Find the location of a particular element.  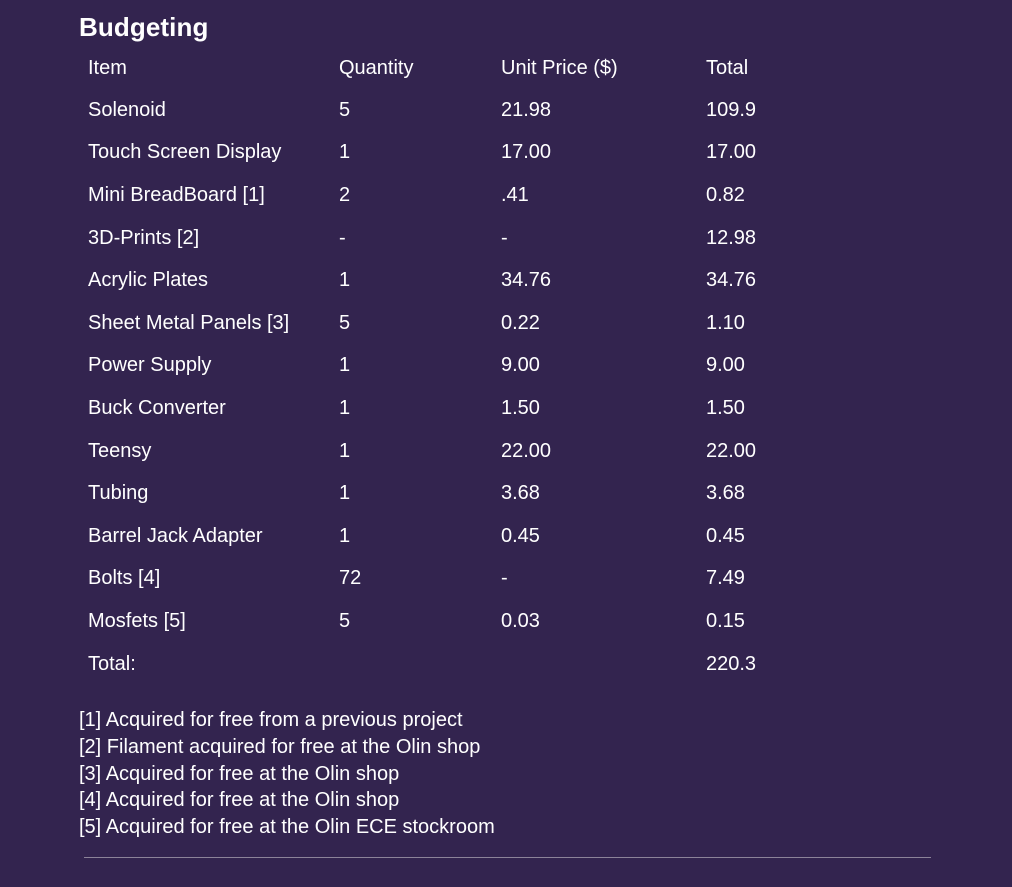

table-row: Teensy 1 22.00 22.00 is located at coordinates (448, 451).